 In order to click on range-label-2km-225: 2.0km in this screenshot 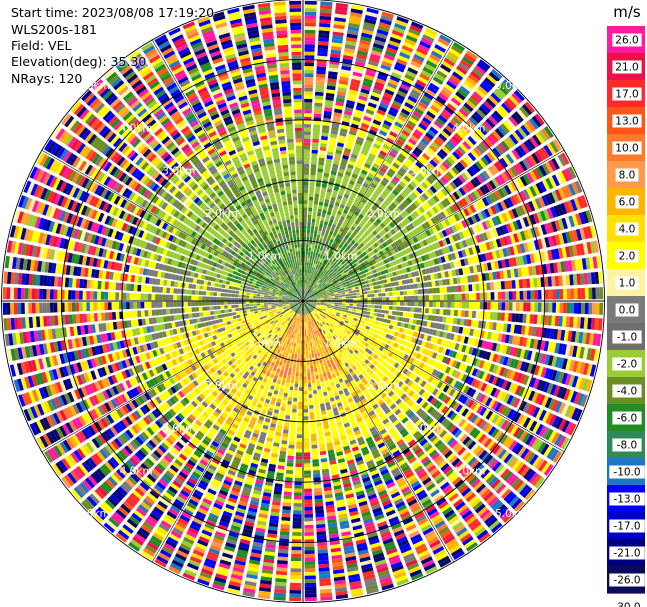, I will do `click(221, 386)`.